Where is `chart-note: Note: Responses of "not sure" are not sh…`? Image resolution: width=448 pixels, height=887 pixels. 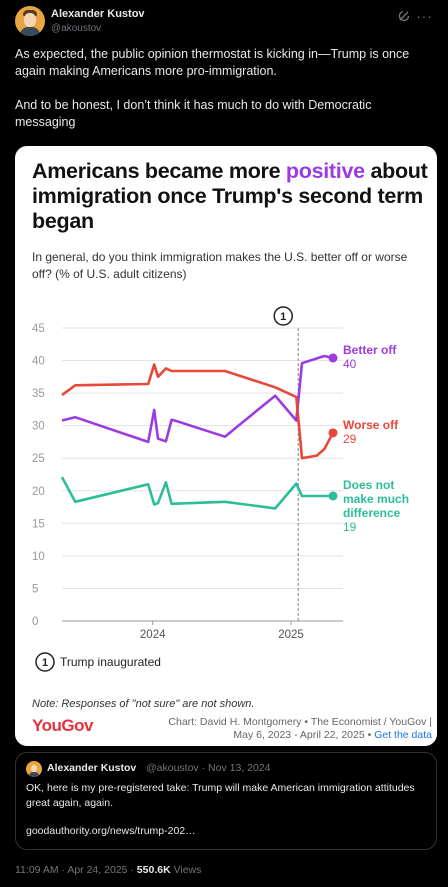 chart-note: Note: Responses of "not sure" are not sh… is located at coordinates (143, 704).